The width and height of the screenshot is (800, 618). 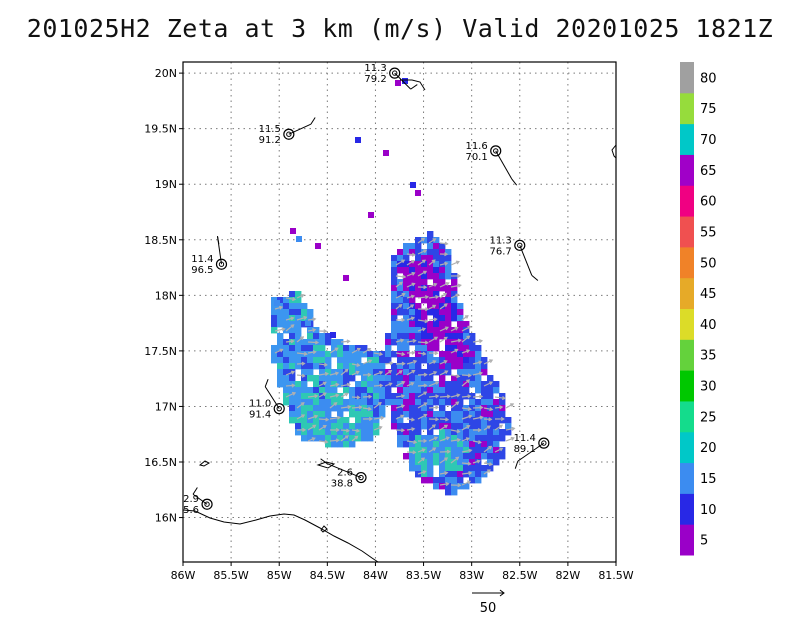 I want to click on station-value-bottom: 91.2, so click(x=270, y=140).